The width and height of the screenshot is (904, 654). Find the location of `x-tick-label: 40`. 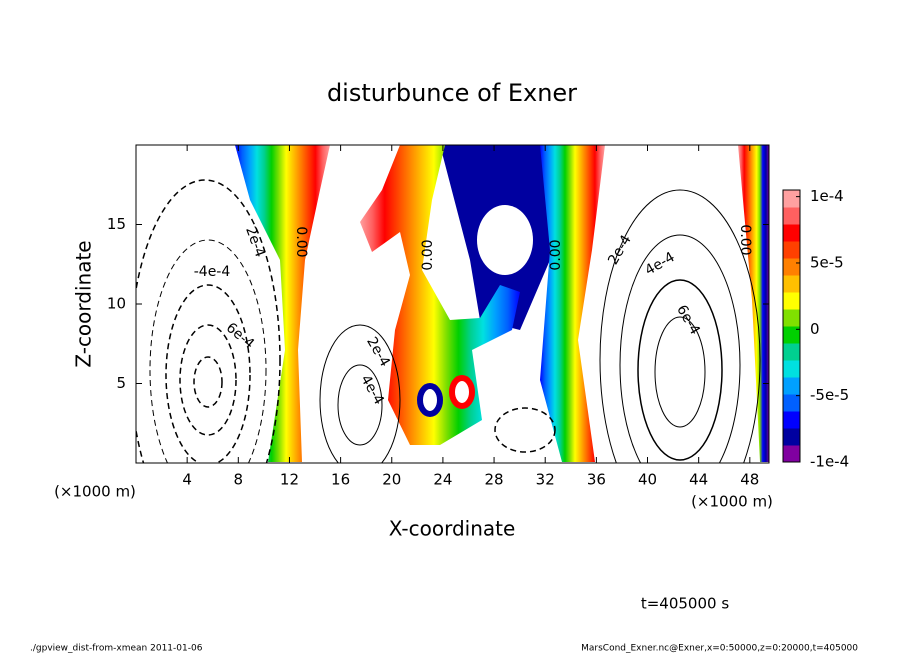

x-tick-label: 40 is located at coordinates (647, 480).